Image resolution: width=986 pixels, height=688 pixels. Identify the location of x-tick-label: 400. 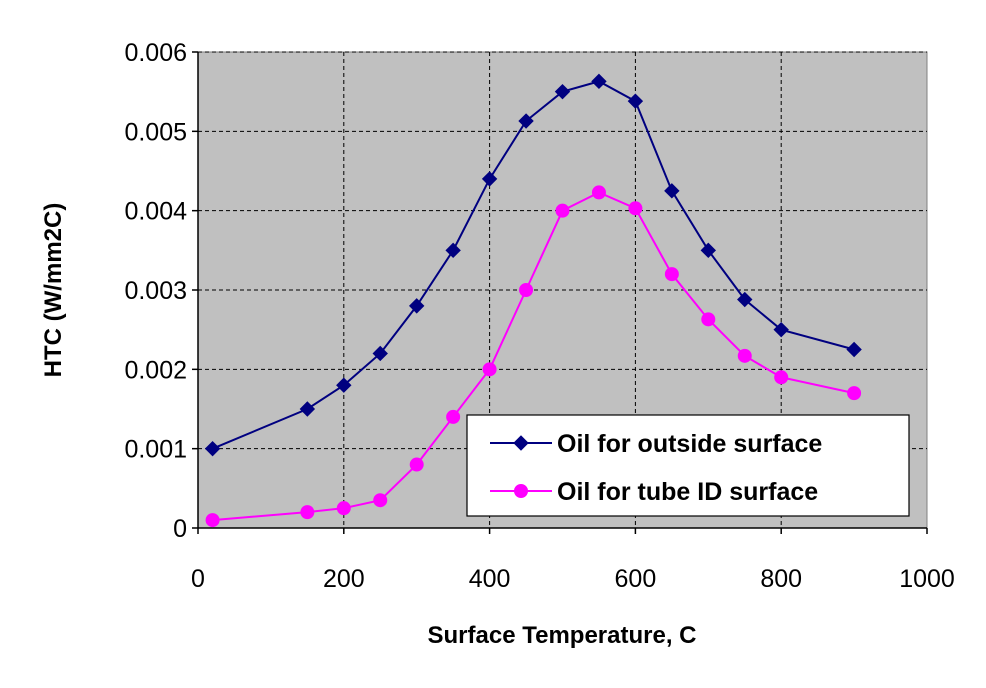
(490, 579).